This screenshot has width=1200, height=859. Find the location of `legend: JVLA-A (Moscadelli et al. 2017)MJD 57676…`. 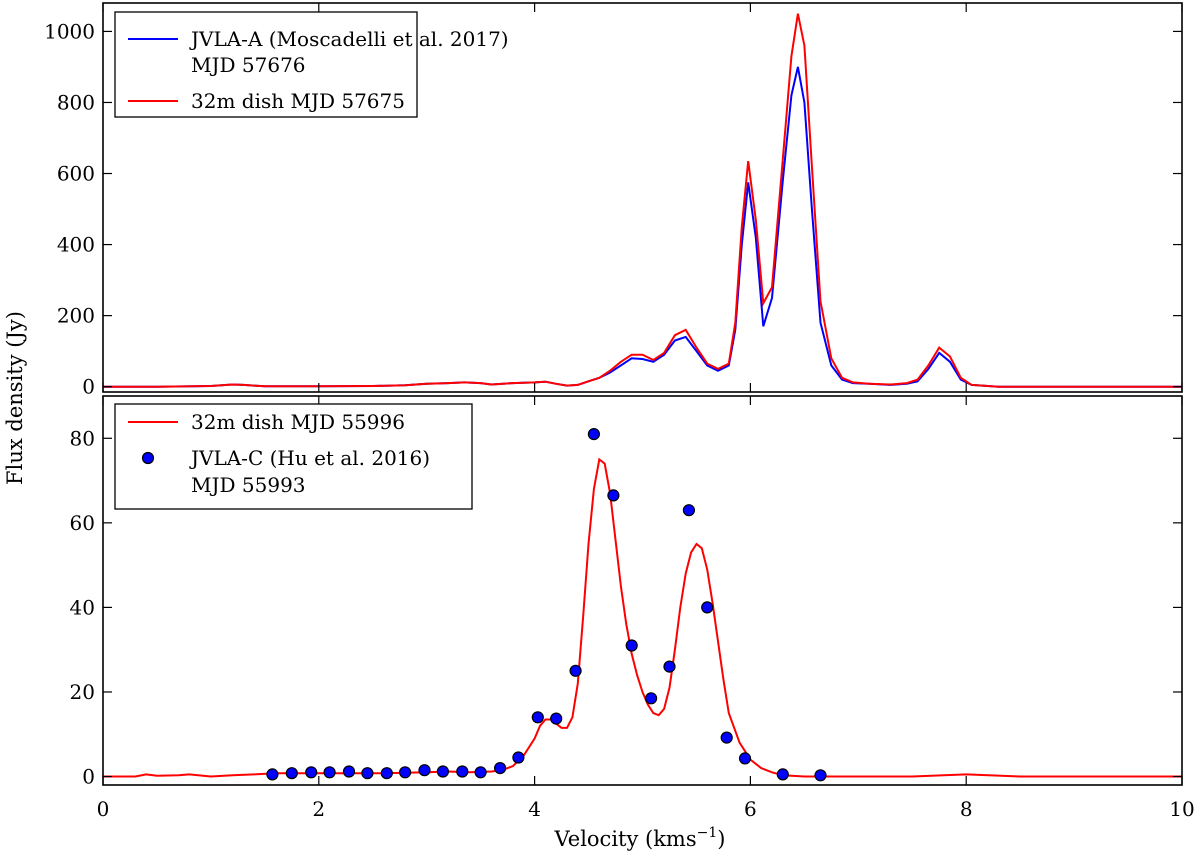

legend: JVLA-A (Moscadelli et al. 2017)MJD 57676… is located at coordinates (311, 64).